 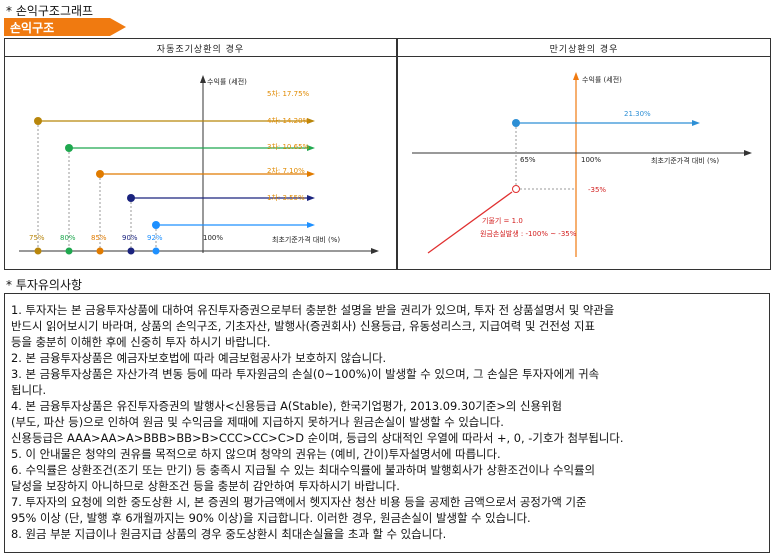 What do you see at coordinates (199, 165) in the screenshot?
I see `early-redemption-chart` at bounding box center [199, 165].